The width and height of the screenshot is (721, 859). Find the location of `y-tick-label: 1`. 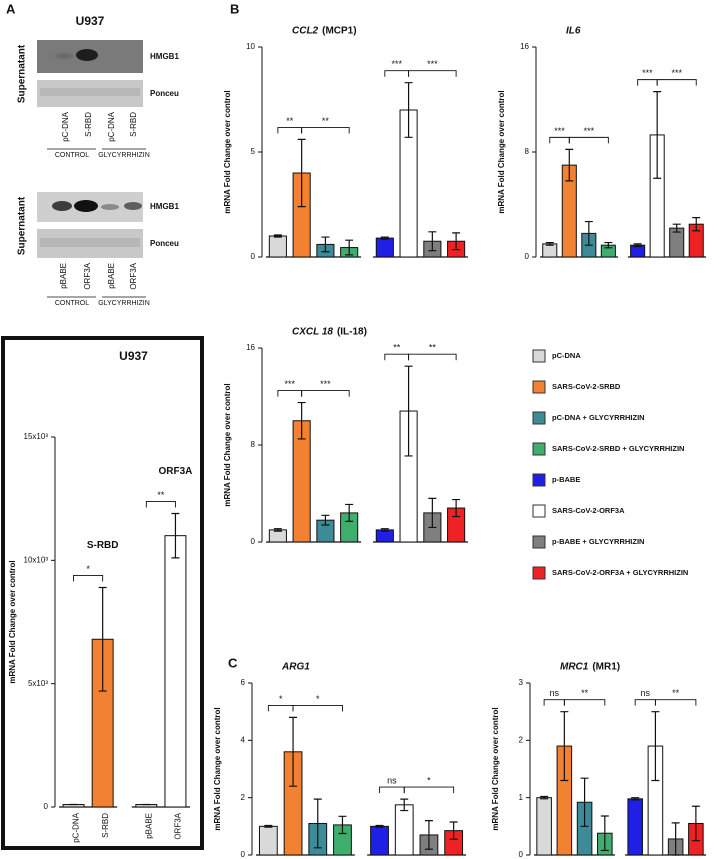

y-tick-label: 1 is located at coordinates (521, 797).